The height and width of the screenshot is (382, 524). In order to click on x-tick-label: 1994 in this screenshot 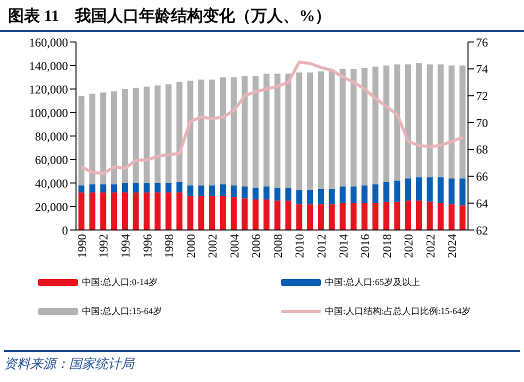, I will do `click(125, 246)`.